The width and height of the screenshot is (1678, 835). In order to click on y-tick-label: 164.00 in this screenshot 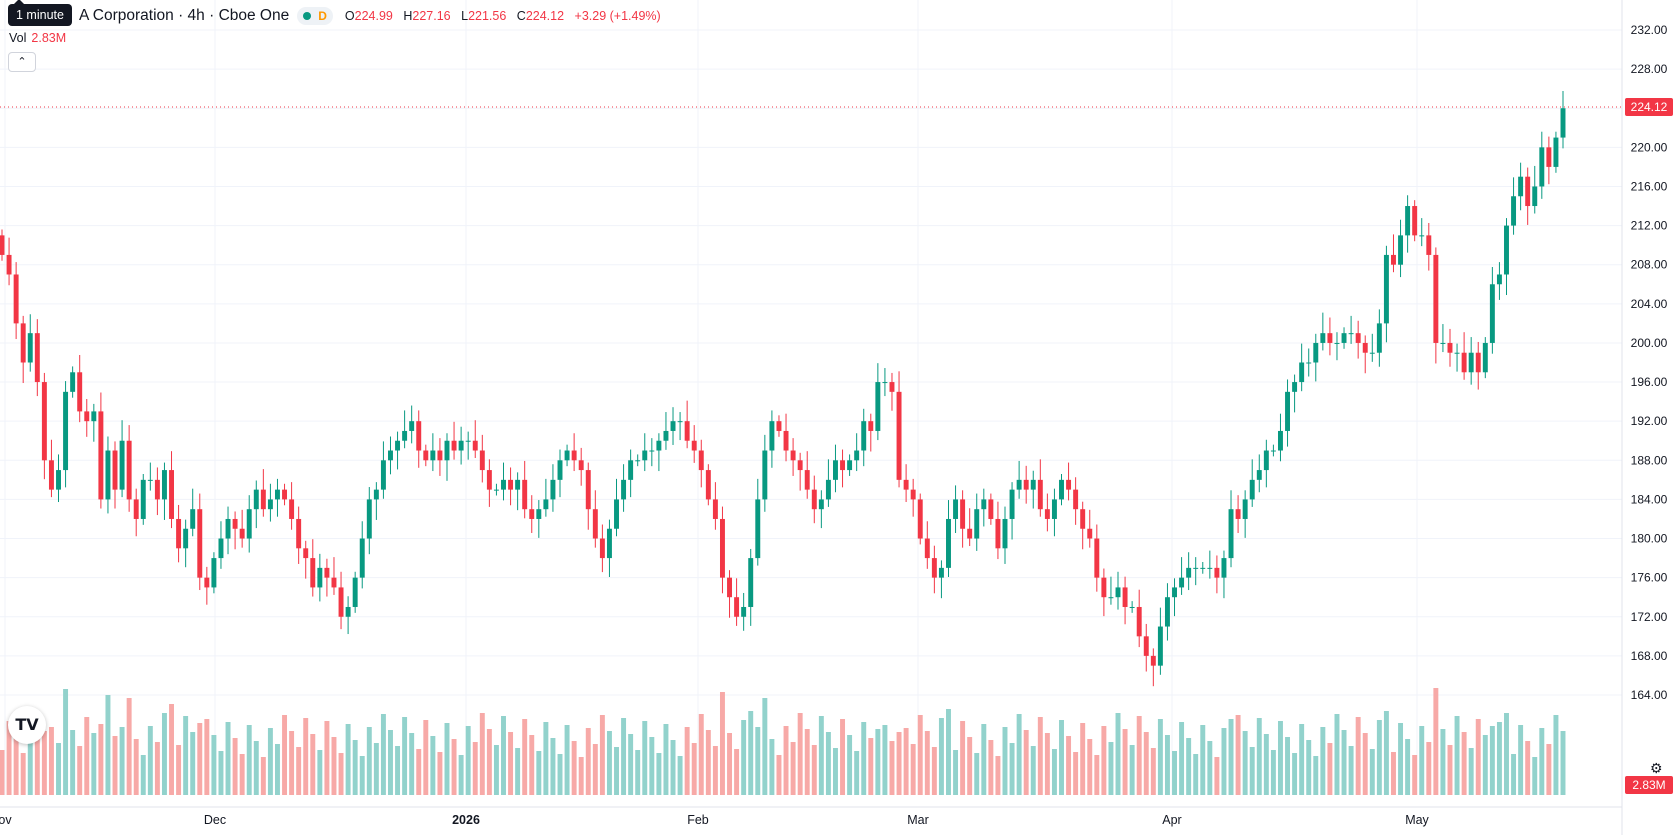, I will do `click(1649, 695)`.